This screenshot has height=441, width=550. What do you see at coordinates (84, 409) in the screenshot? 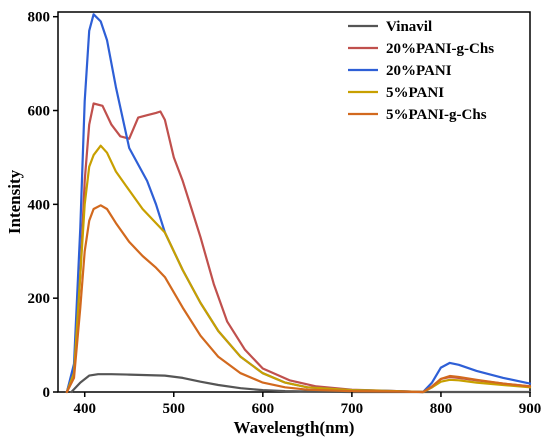
I see `x-tick-label: 400` at bounding box center [84, 409].